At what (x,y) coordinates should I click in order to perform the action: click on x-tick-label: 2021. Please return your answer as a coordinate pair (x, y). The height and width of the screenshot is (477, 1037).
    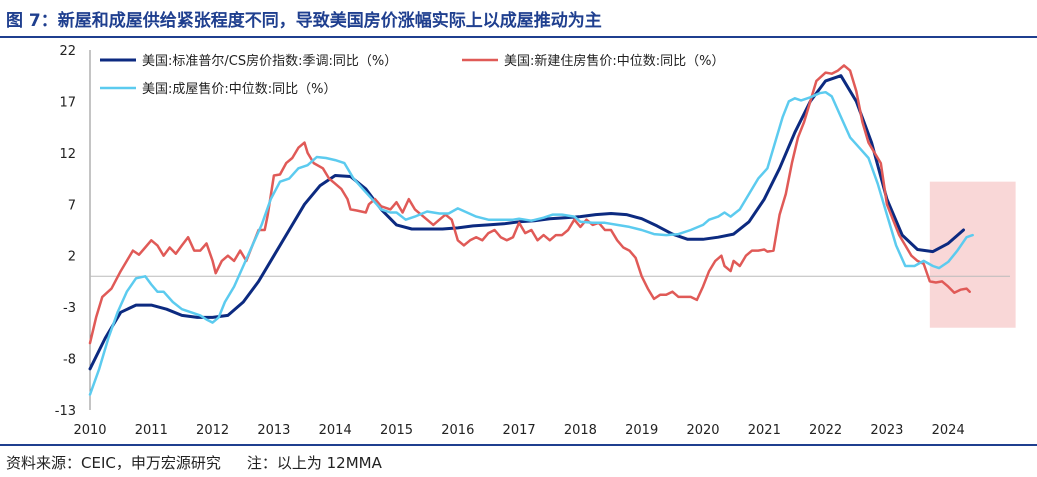
    Looking at the image, I should click on (764, 430).